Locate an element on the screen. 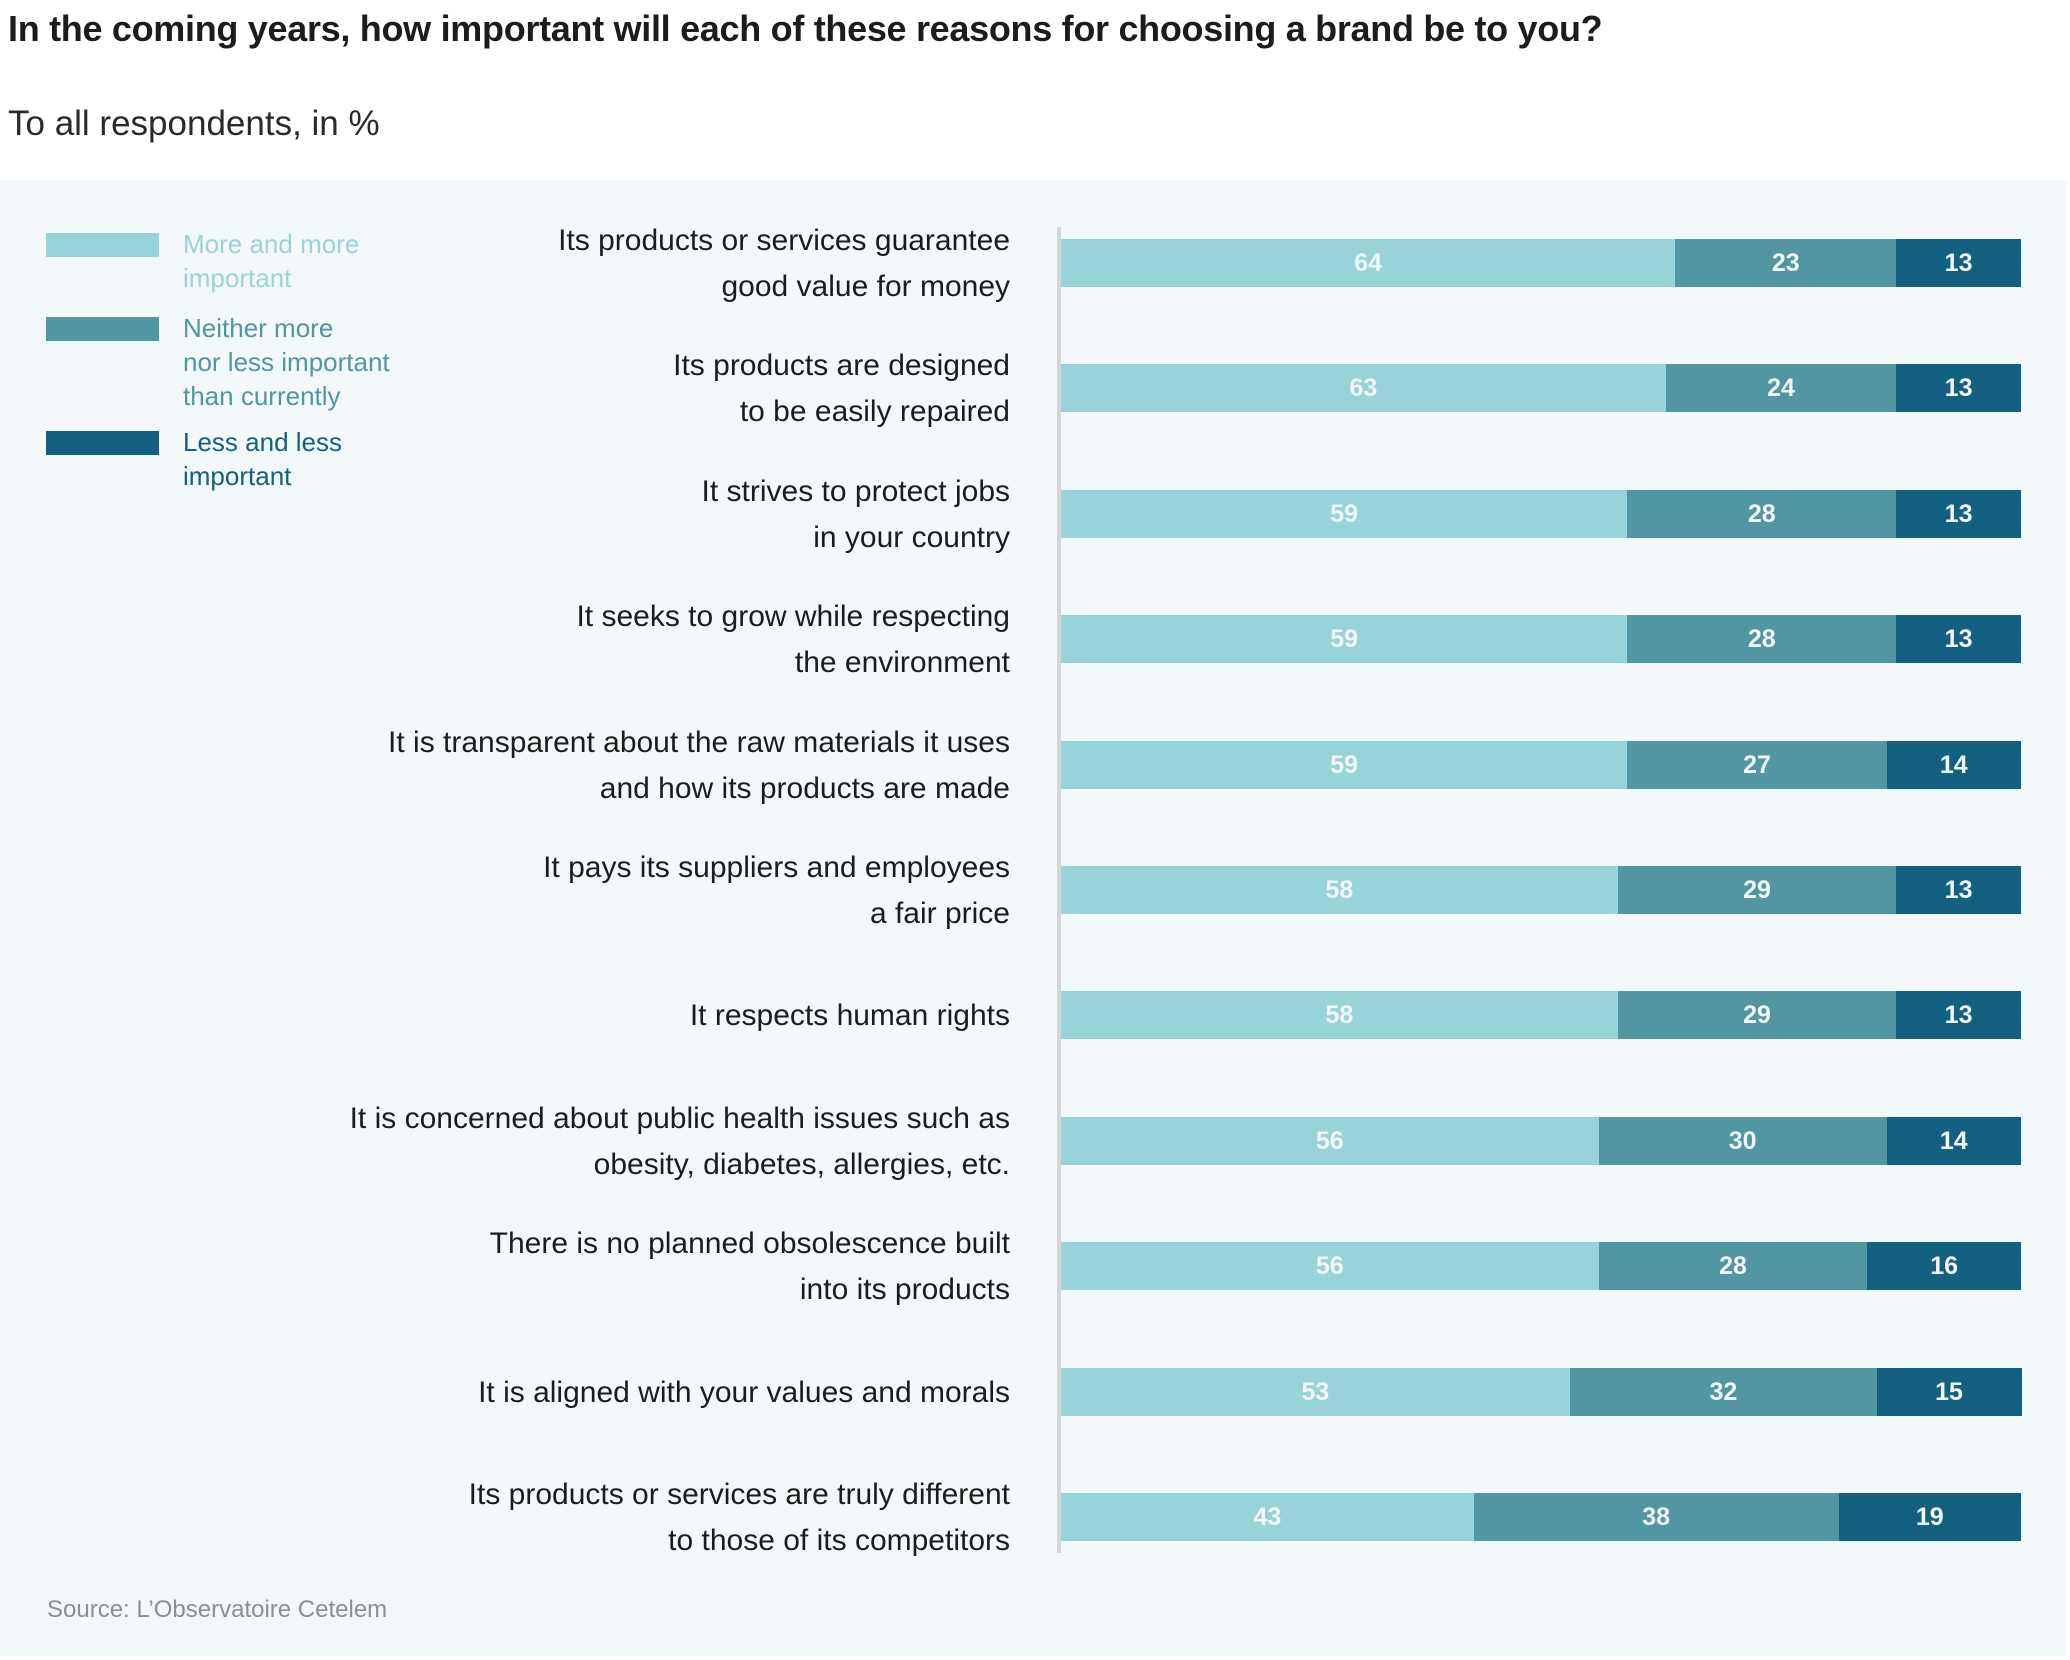 This screenshot has height=1660, width=2070. data-label: 16 is located at coordinates (1944, 1266).